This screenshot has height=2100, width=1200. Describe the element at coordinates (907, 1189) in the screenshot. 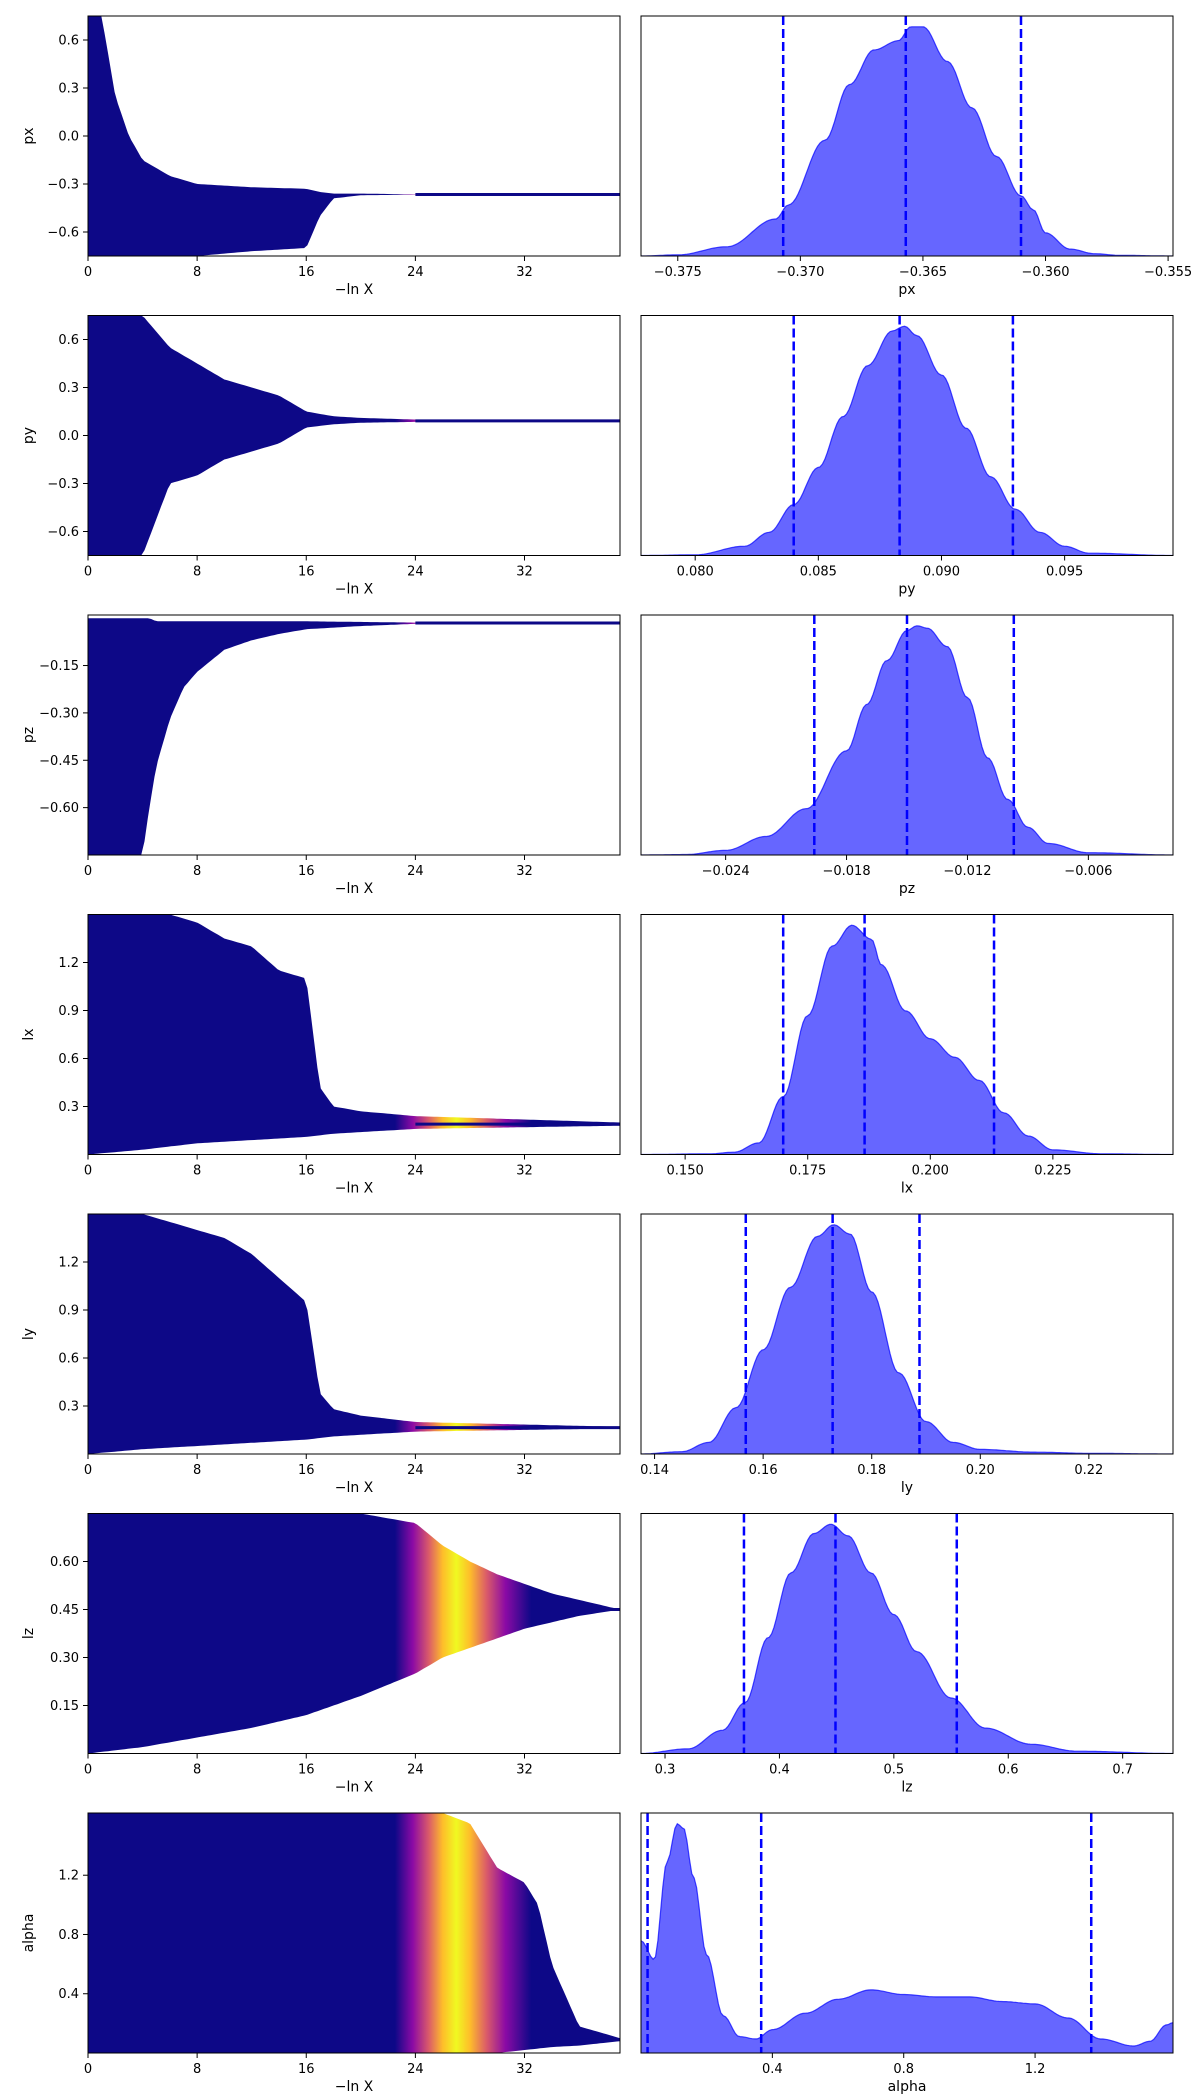

I see `x-axis-label: lx` at that location.